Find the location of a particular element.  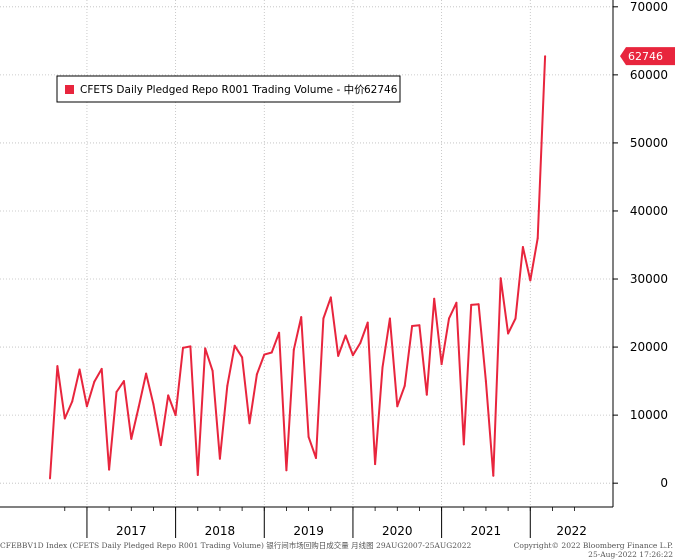

x-tick-label: 2022 is located at coordinates (571, 531).